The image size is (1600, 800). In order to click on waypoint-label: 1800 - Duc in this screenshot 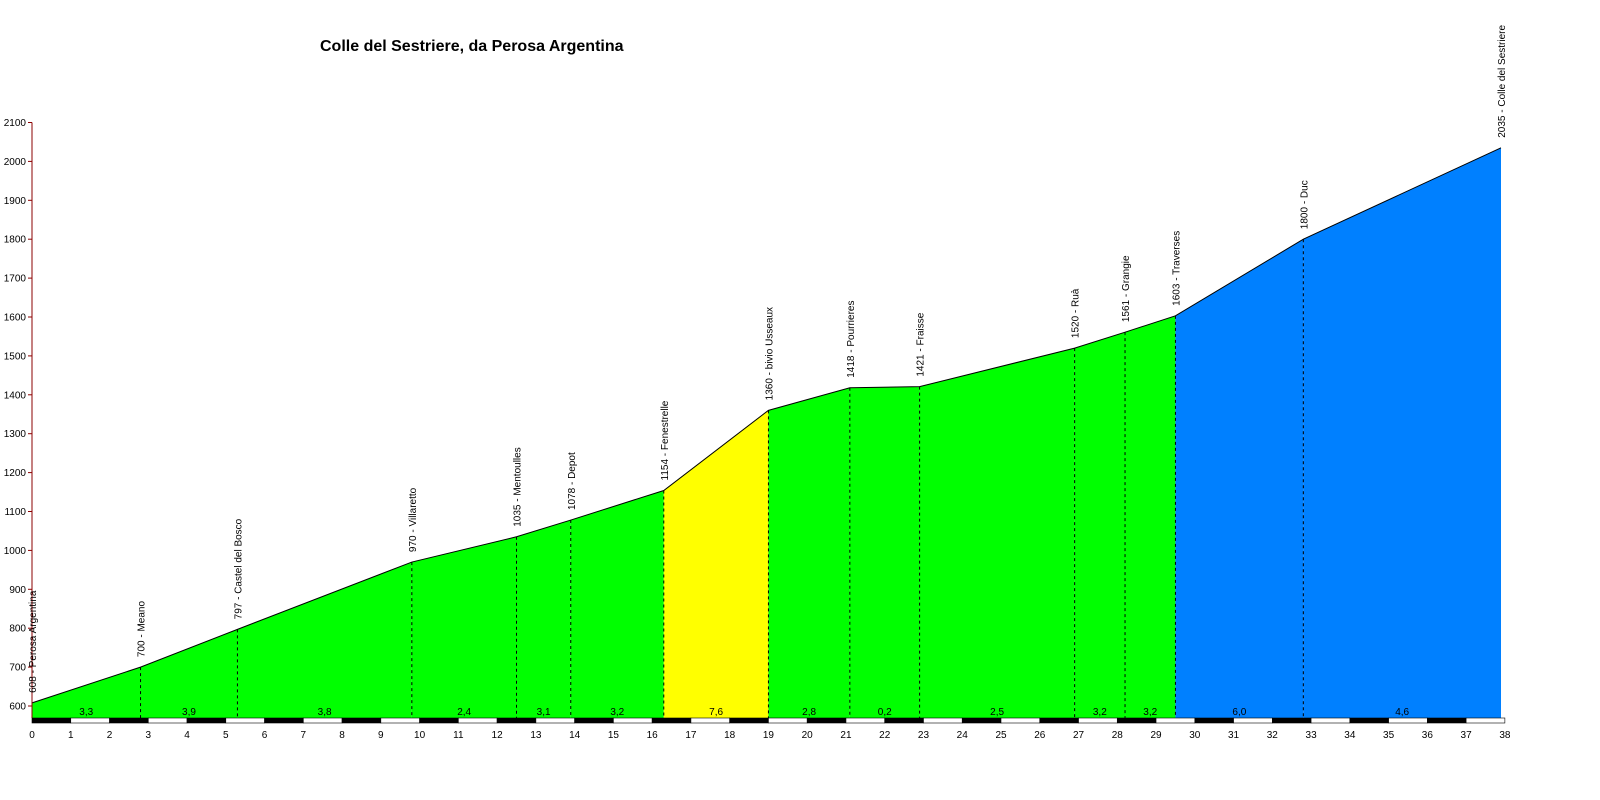, I will do `click(1304, 204)`.